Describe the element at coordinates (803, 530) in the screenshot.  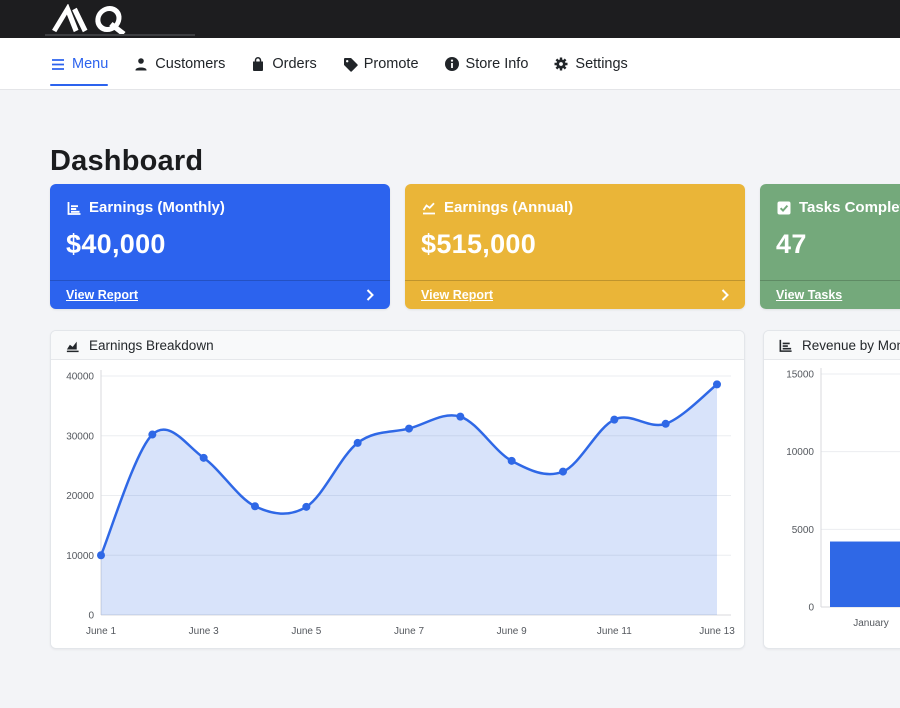
I see `svg-text: 5000` at that location.